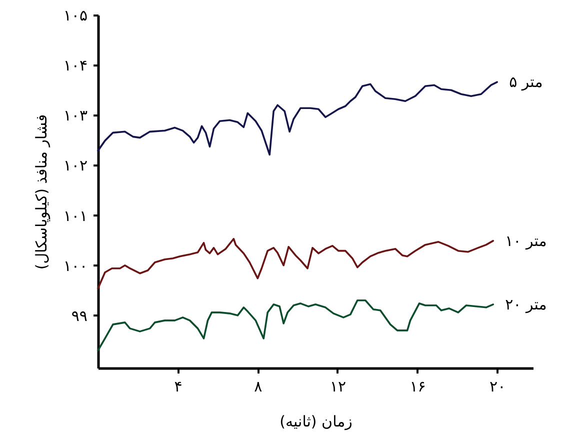  What do you see at coordinates (75, 265) in the screenshot?
I see `y-tick-label: ۱۰۰` at bounding box center [75, 265].